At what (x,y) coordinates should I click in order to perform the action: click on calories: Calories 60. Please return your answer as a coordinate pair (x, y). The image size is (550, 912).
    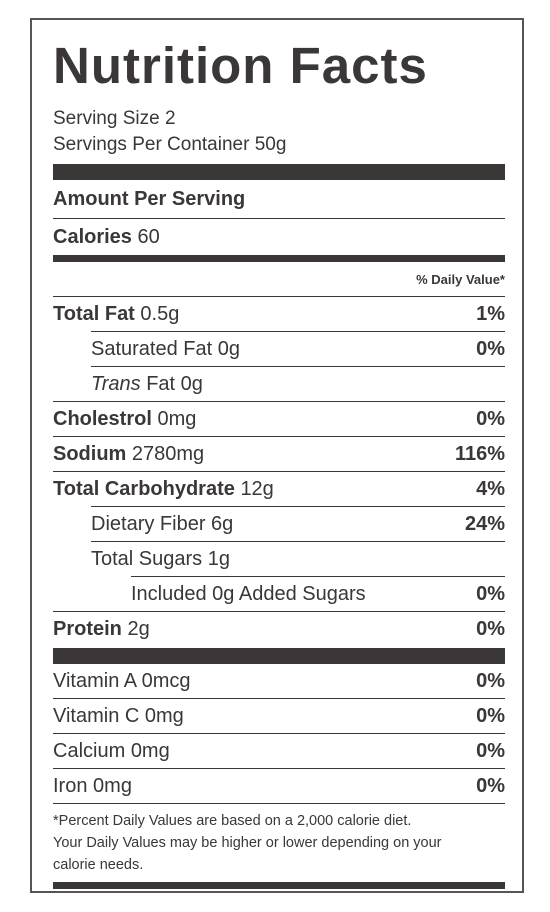
    Looking at the image, I should click on (106, 237).